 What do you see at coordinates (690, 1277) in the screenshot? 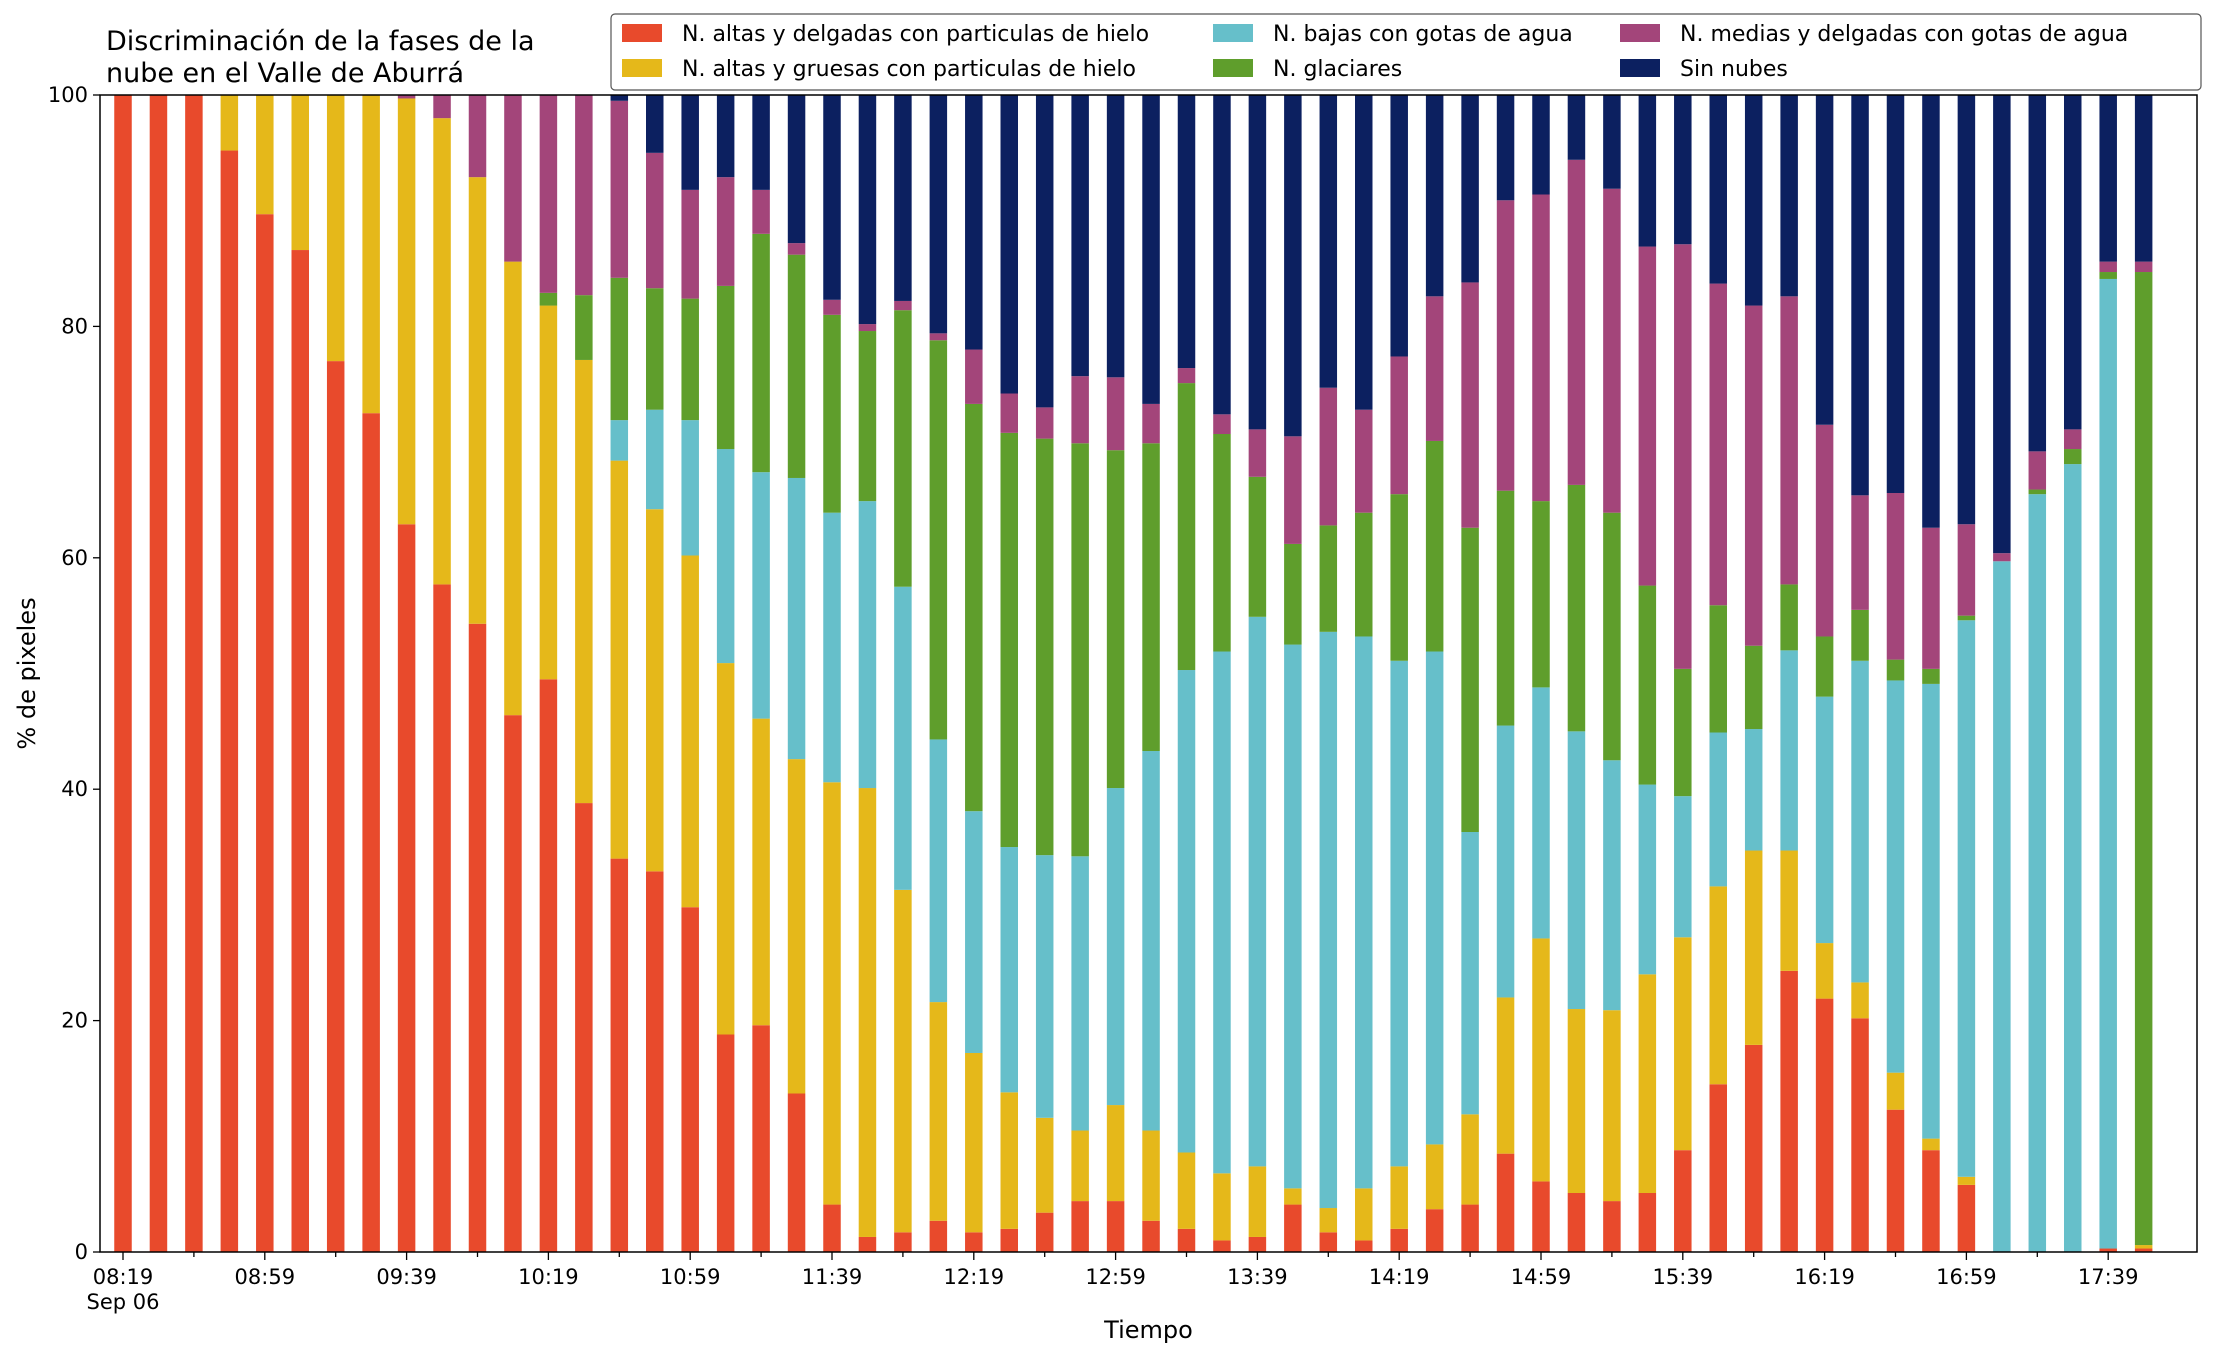
I see `x-tick-label: 10:59` at bounding box center [690, 1277].